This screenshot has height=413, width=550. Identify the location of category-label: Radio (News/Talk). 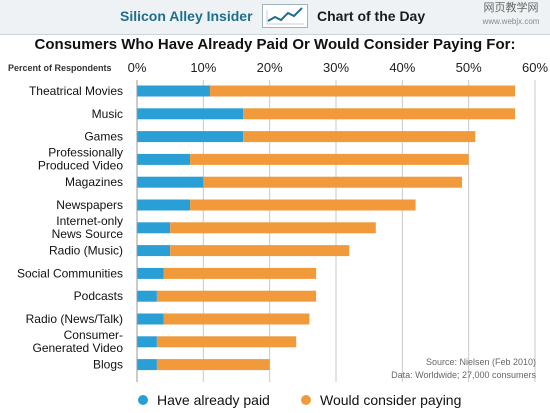
(74, 319).